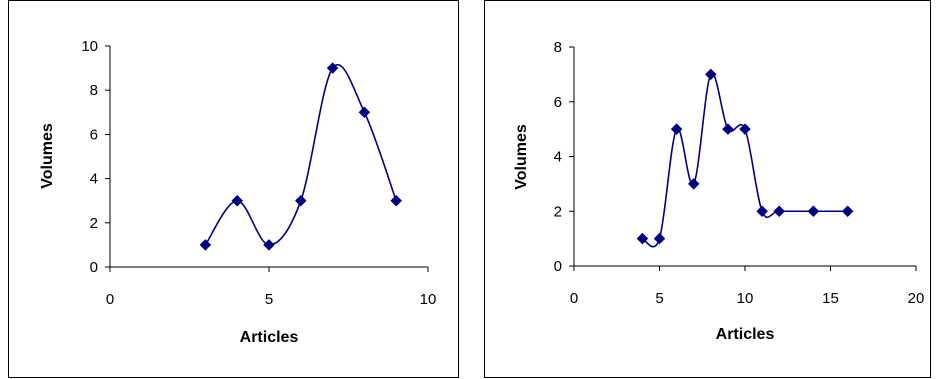  I want to click on left-x-tick-label: 10, so click(428, 299).